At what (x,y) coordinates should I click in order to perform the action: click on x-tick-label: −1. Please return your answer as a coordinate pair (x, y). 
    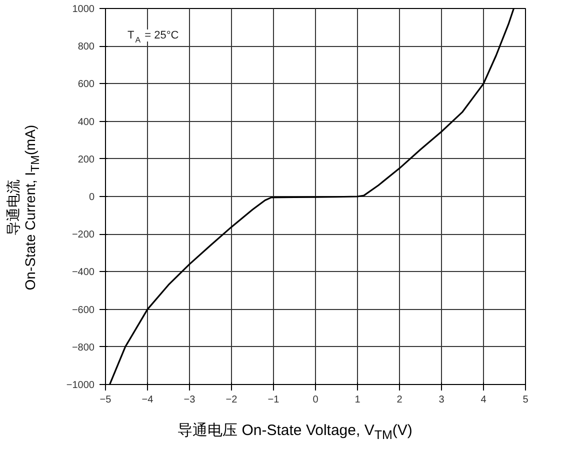
    Looking at the image, I should click on (274, 400).